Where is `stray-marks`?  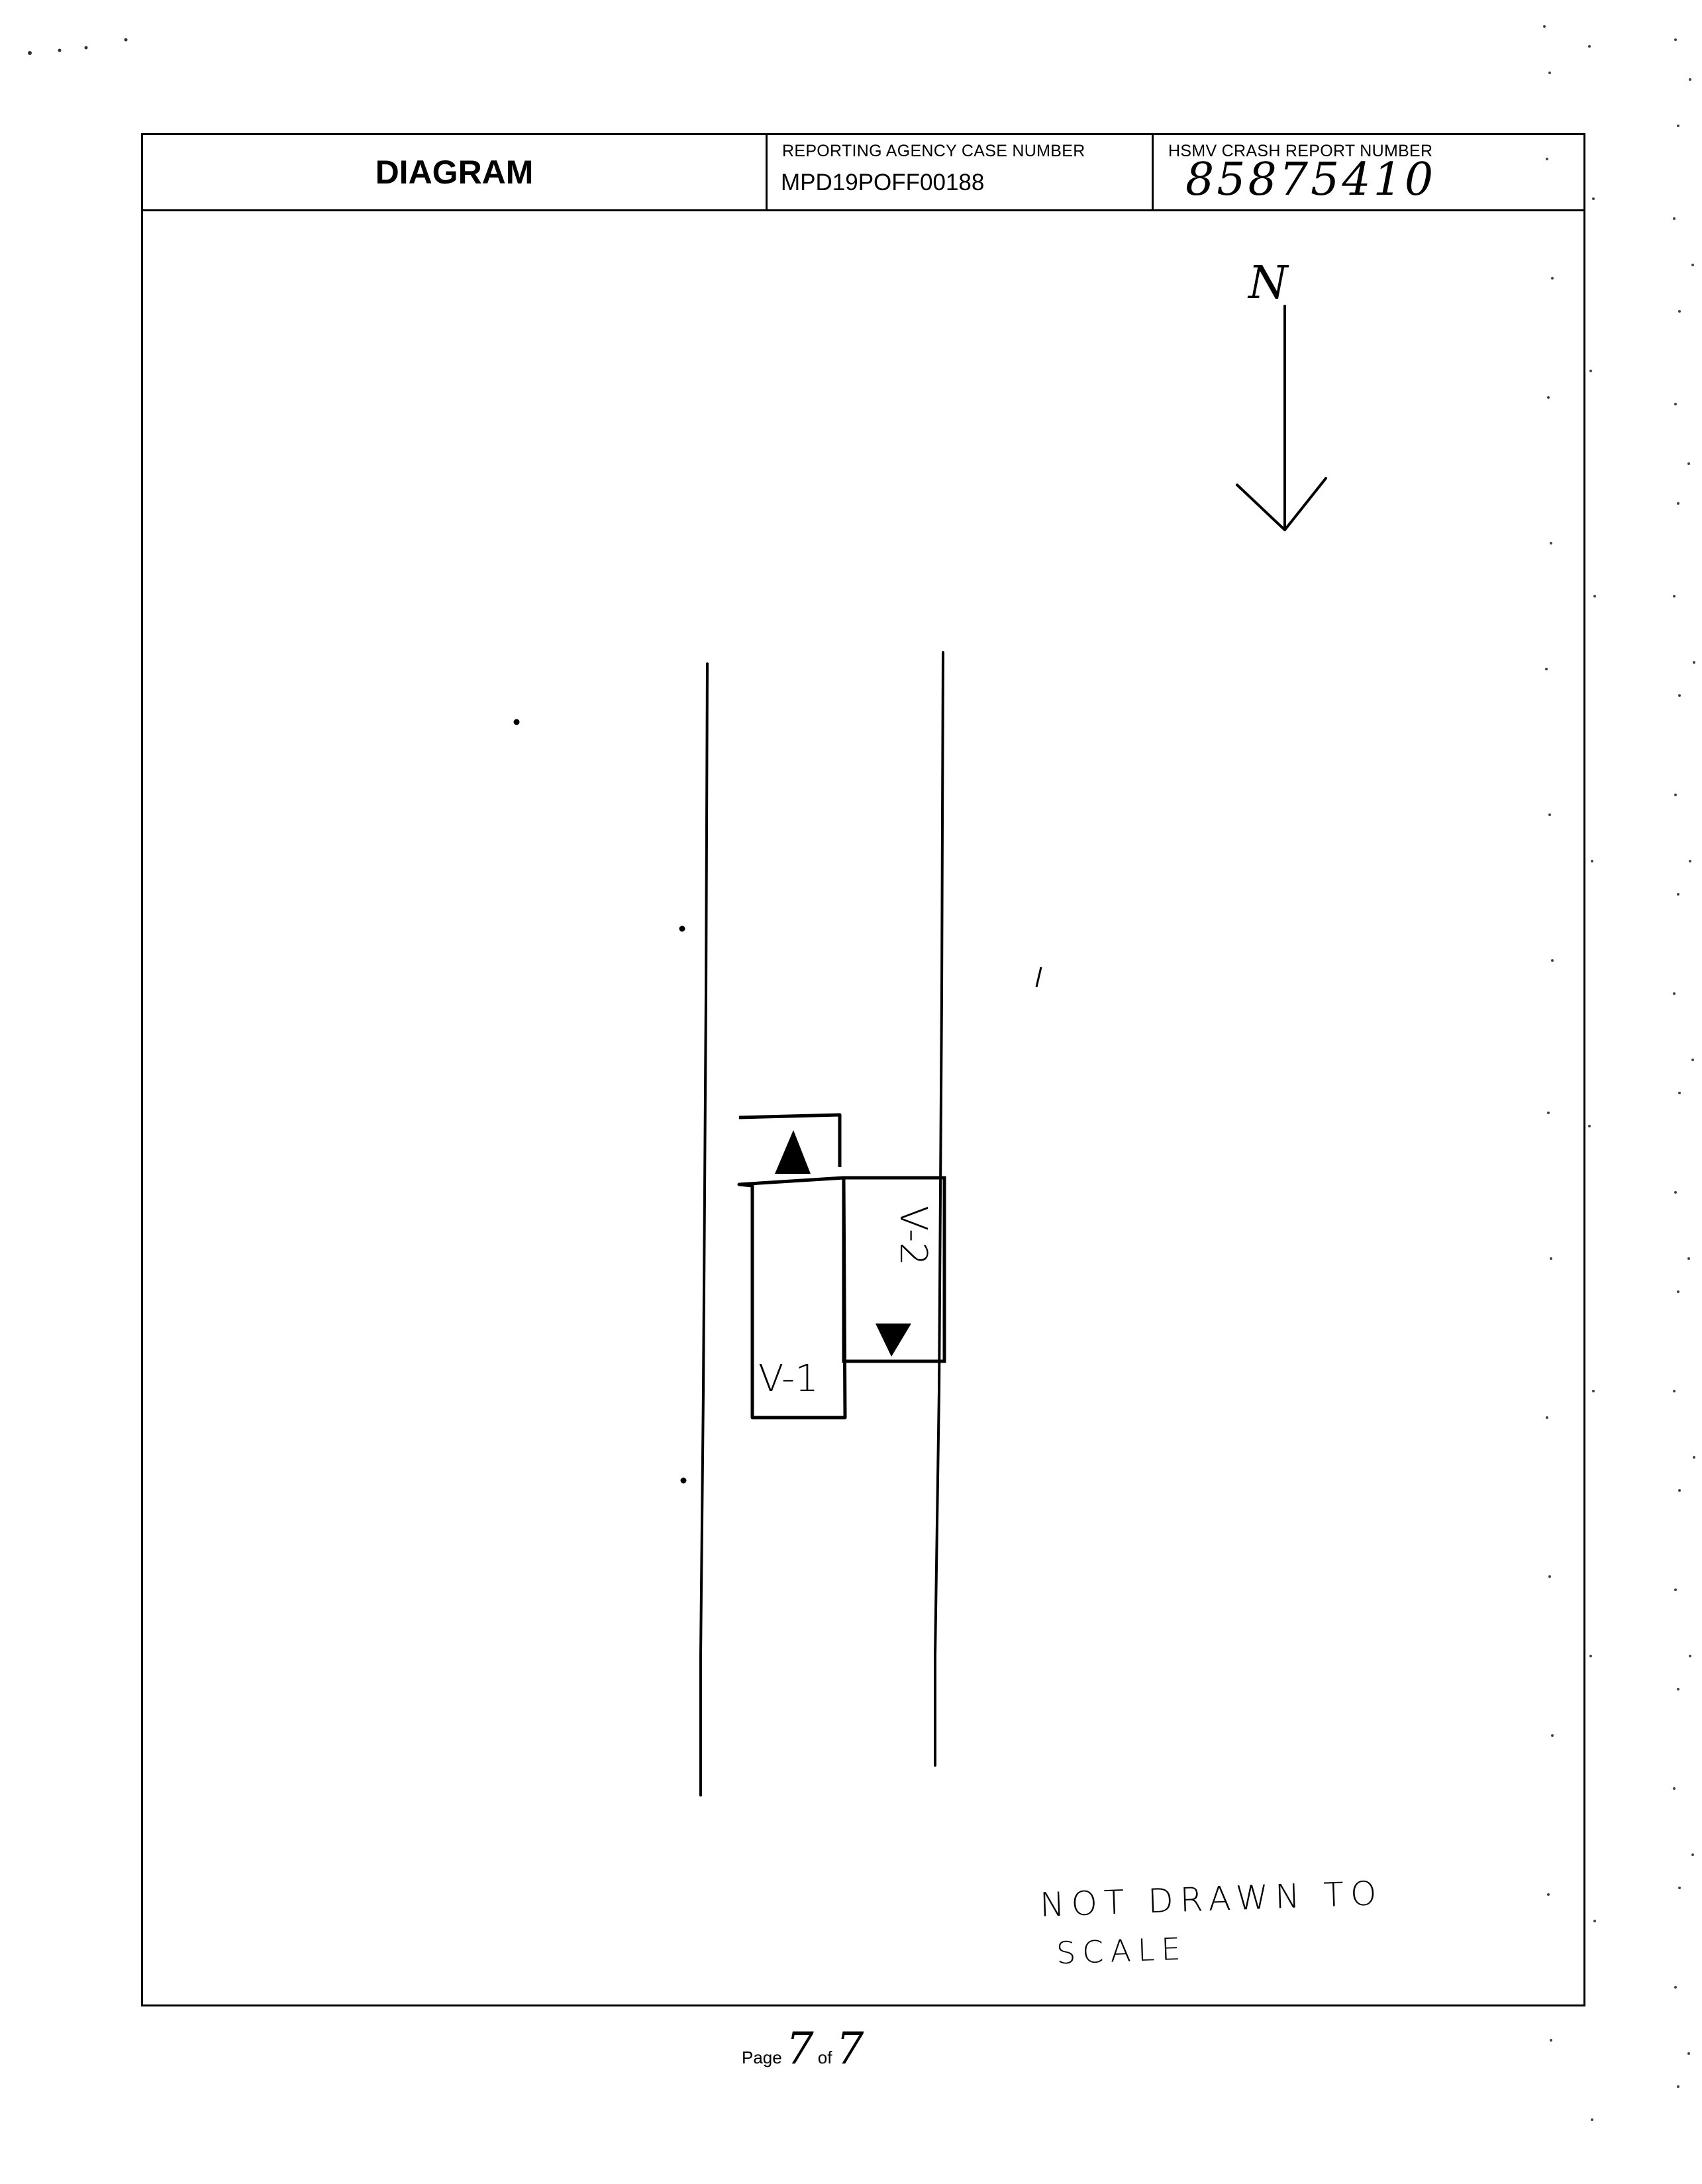
stray-marks is located at coordinates (777, 1101).